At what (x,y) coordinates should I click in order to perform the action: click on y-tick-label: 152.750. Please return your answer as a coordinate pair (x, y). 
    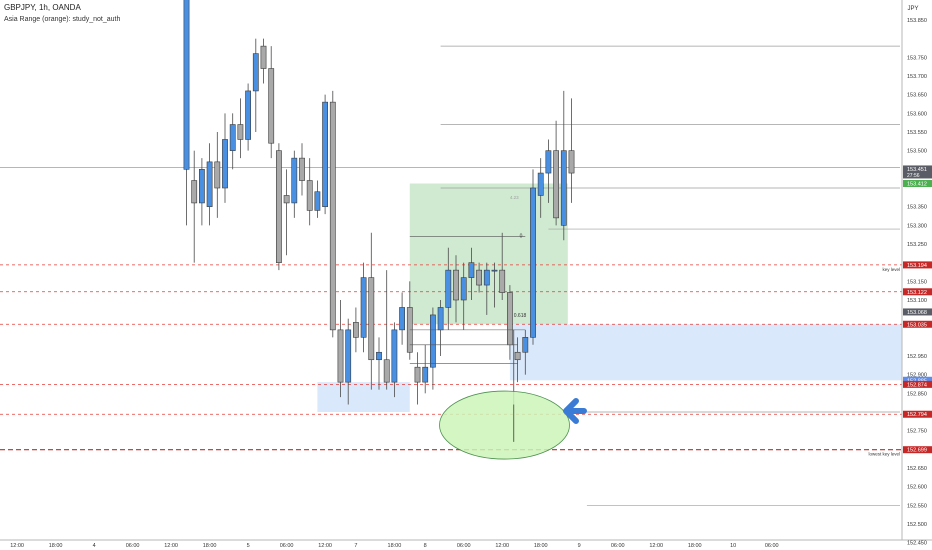
    Looking at the image, I should click on (917, 432).